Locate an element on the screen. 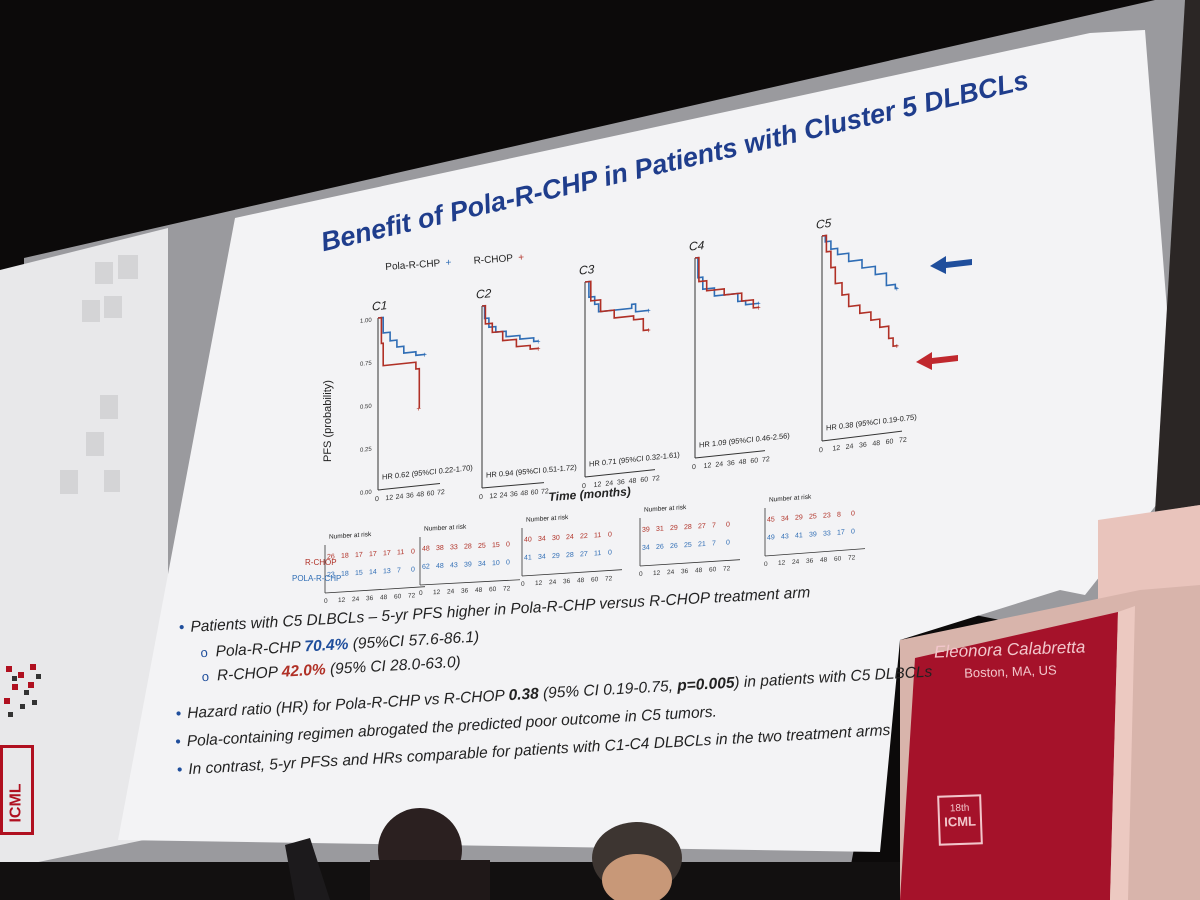 Image resolution: width=1200 pixels, height=900 pixels. at-risk-pola-value: 62 is located at coordinates (426, 566).